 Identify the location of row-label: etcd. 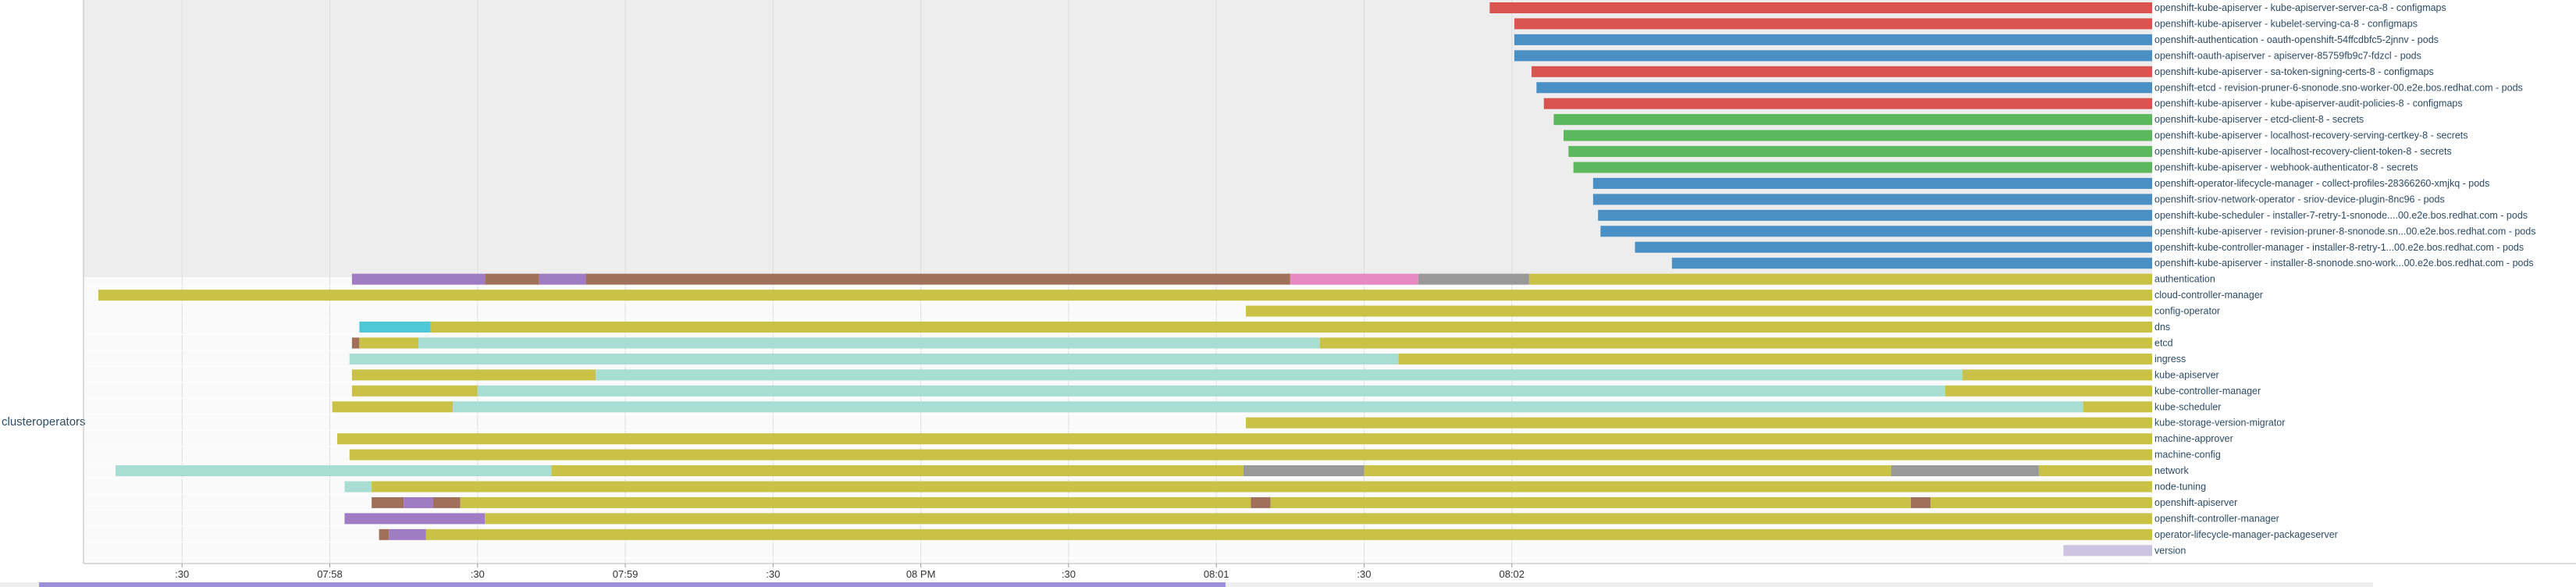
(2163, 342).